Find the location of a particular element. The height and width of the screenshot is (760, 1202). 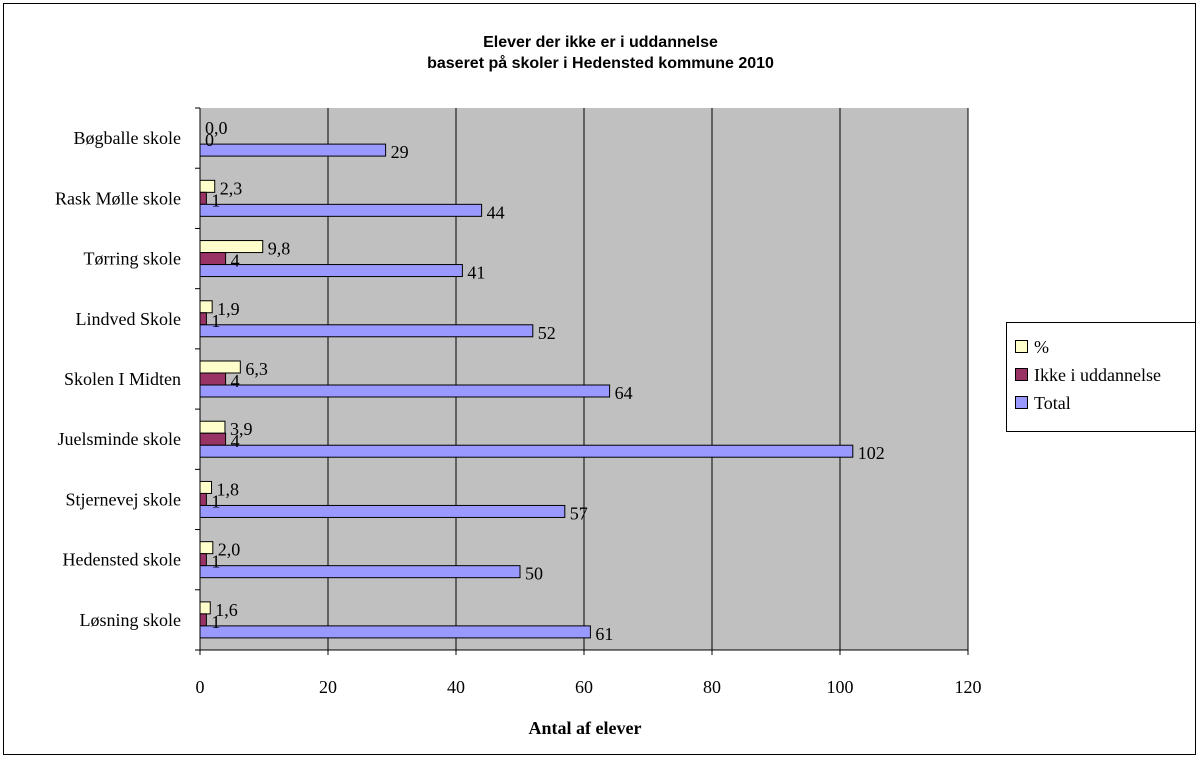

data-label: 102 is located at coordinates (871, 453).